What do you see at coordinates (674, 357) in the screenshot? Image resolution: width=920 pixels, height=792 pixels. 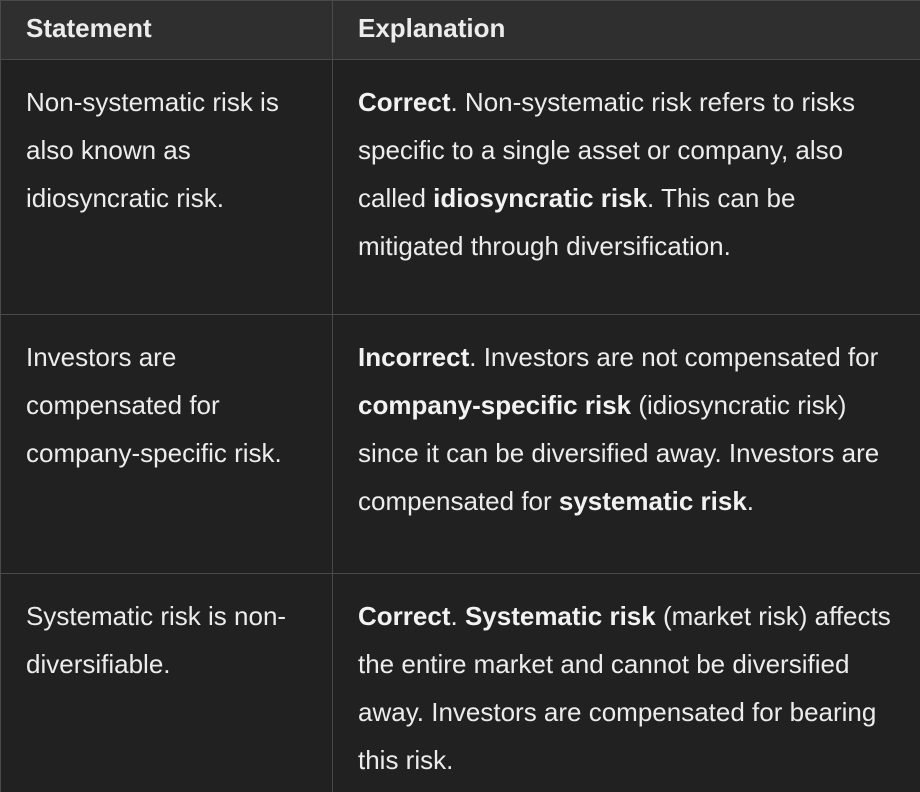 I see `explanation-text: . Investors are not compensated for` at bounding box center [674, 357].